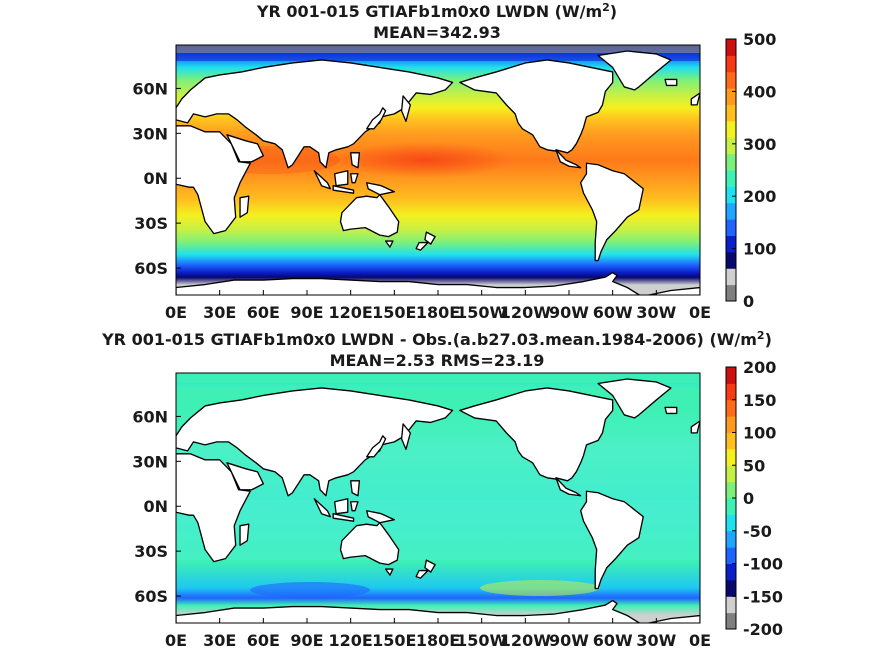 This screenshot has height=656, width=875. I want to click on colorbar-tick-label: 400, so click(759, 91).